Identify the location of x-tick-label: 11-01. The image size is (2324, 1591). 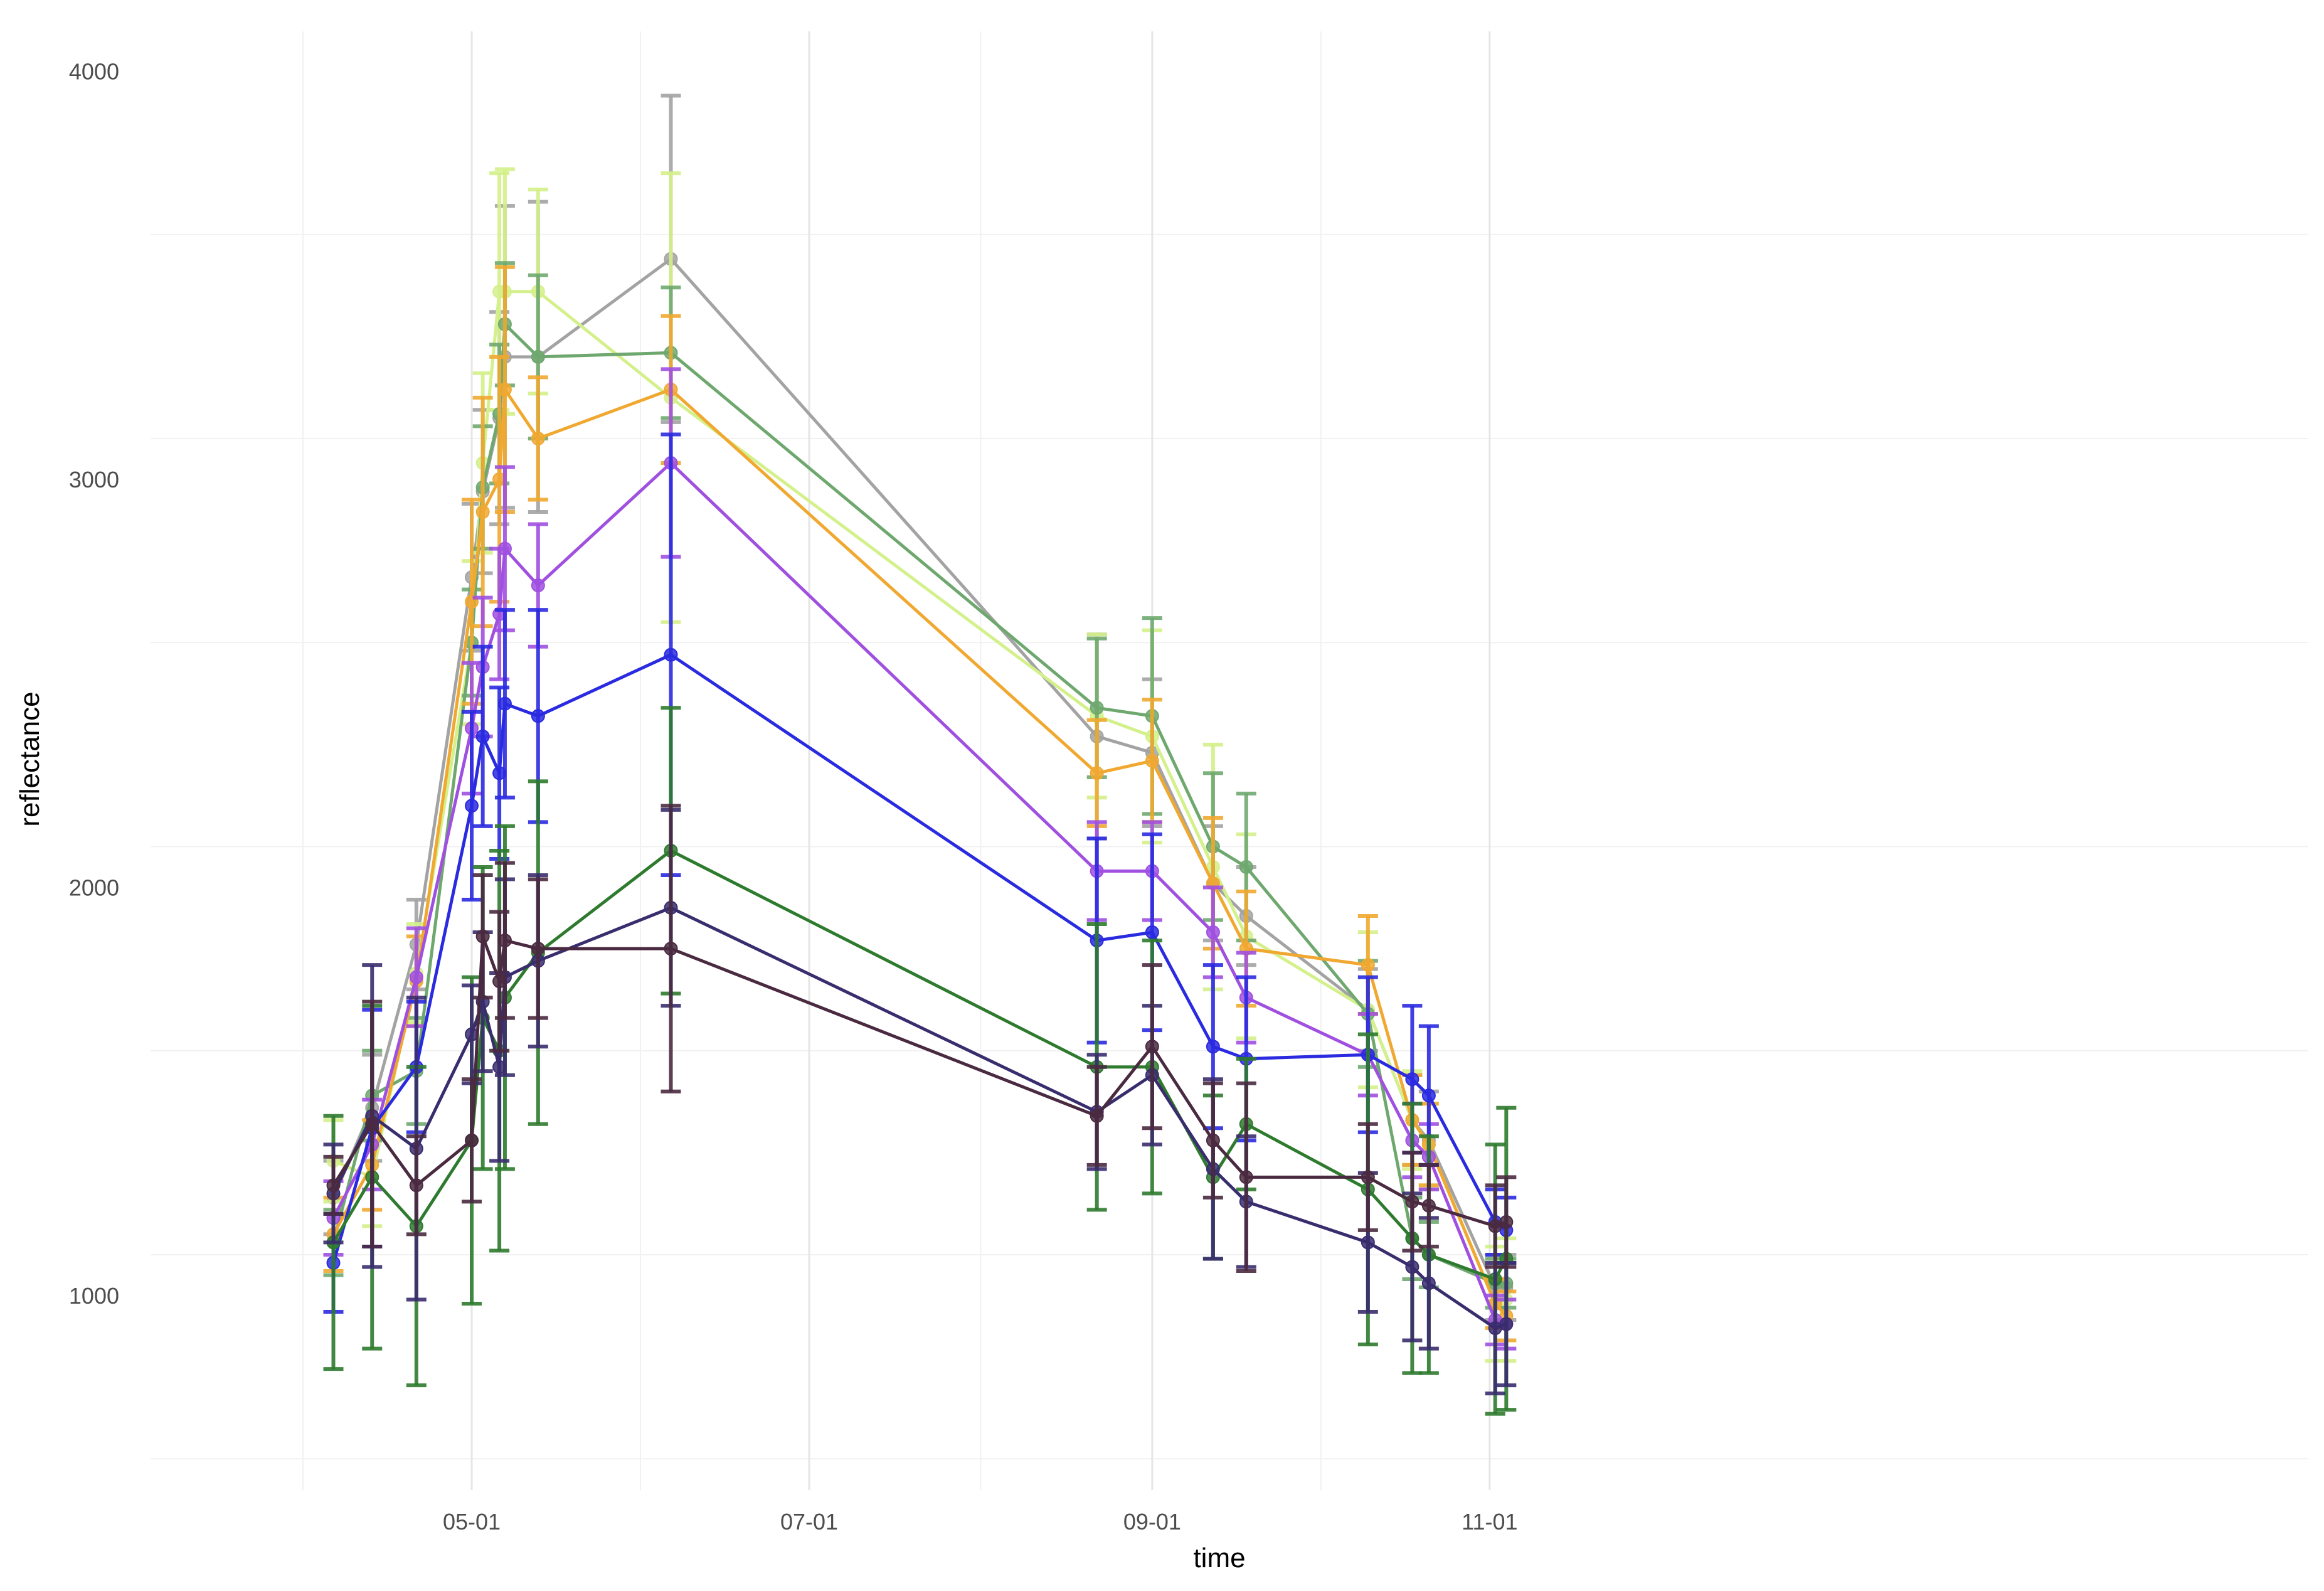
(1489, 1522).